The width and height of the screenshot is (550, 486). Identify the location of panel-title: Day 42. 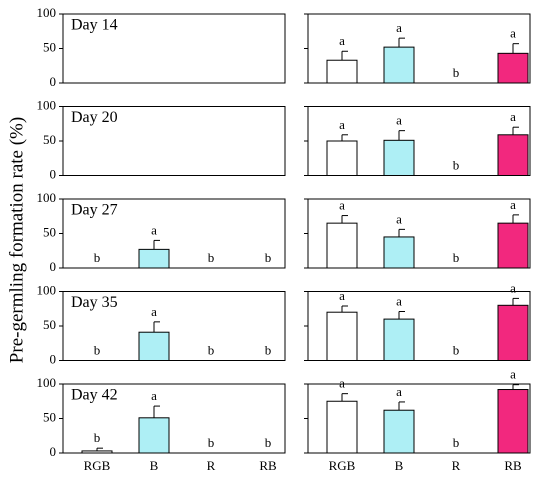
(94, 395).